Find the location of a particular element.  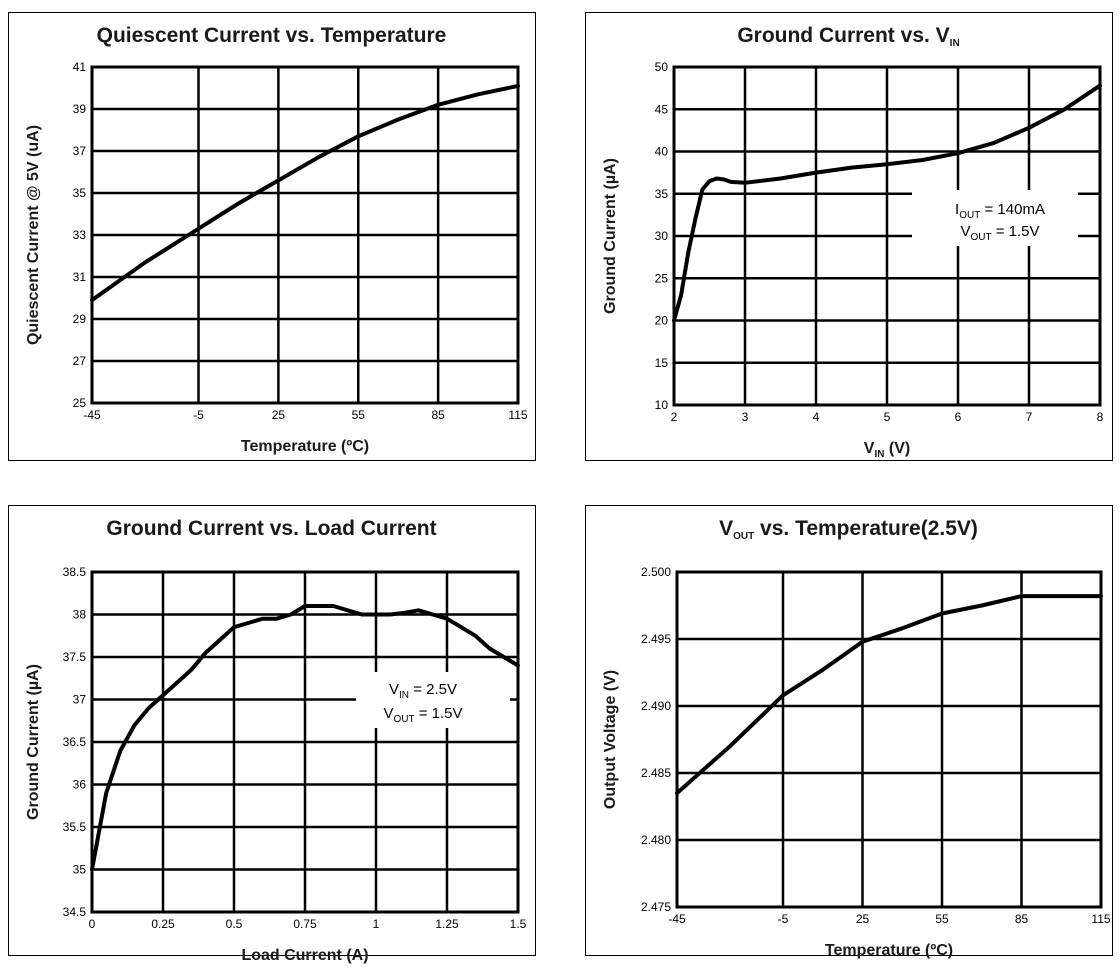

chart-title-main: Ground Current vs. V is located at coordinates (843, 35).